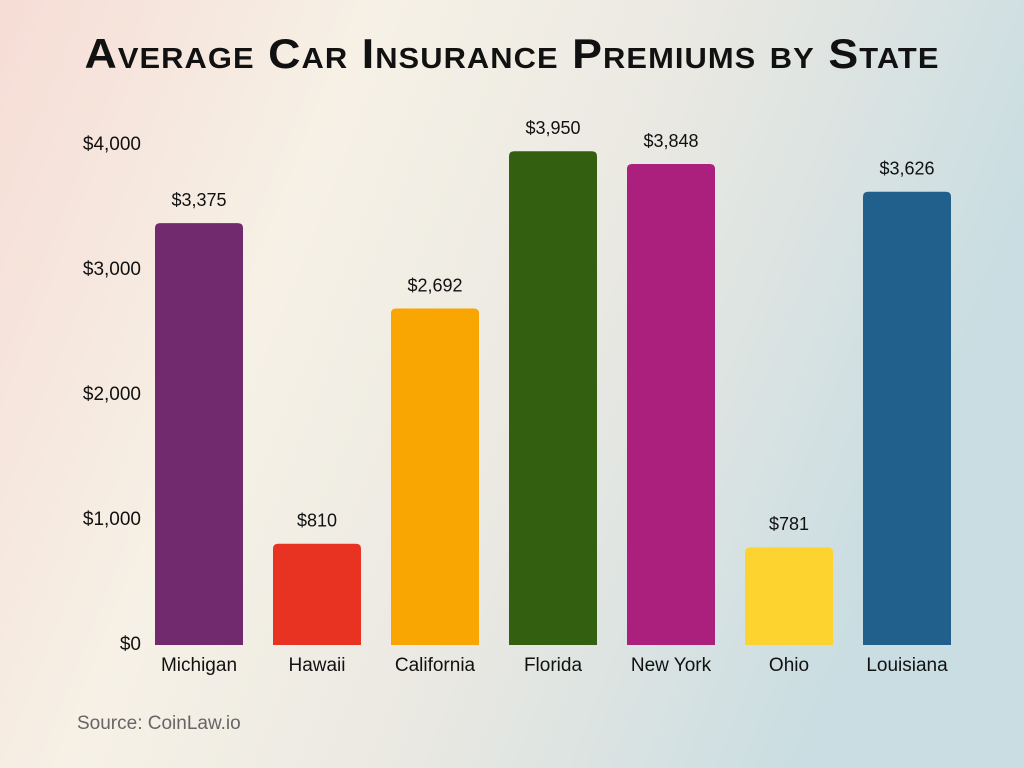 This screenshot has height=768, width=1024. I want to click on x-tick-label: Louisiana, so click(907, 665).